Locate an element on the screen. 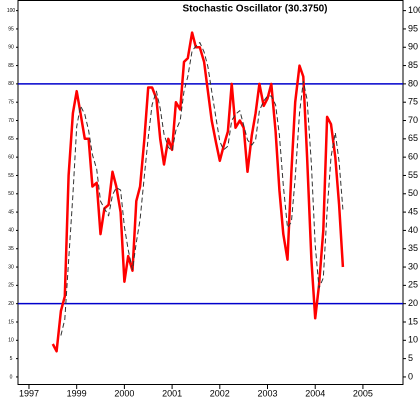 The height and width of the screenshot is (400, 420). x-tick-label: 2004 is located at coordinates (315, 393).